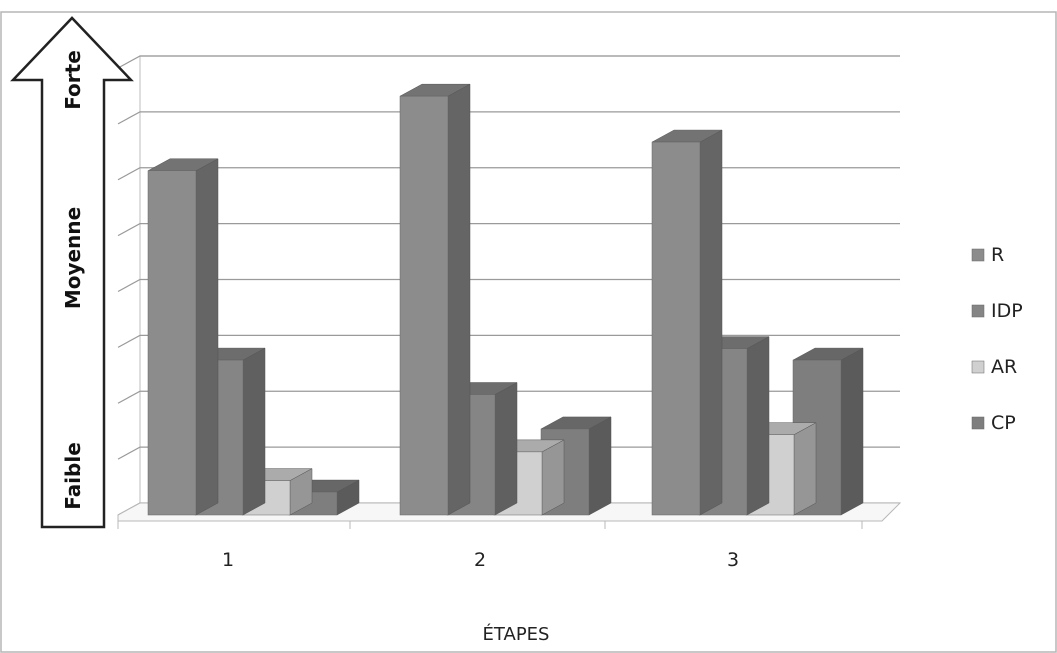  Describe the element at coordinates (73, 80) in the screenshot. I see `y-level-high: Forte` at that location.